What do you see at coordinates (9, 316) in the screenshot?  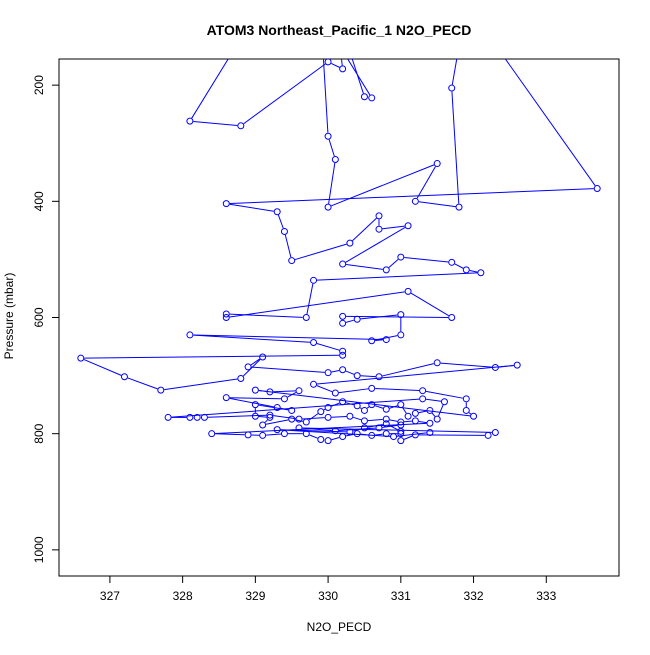 I see `y-axis-label: Pressure (mbar)` at bounding box center [9, 316].